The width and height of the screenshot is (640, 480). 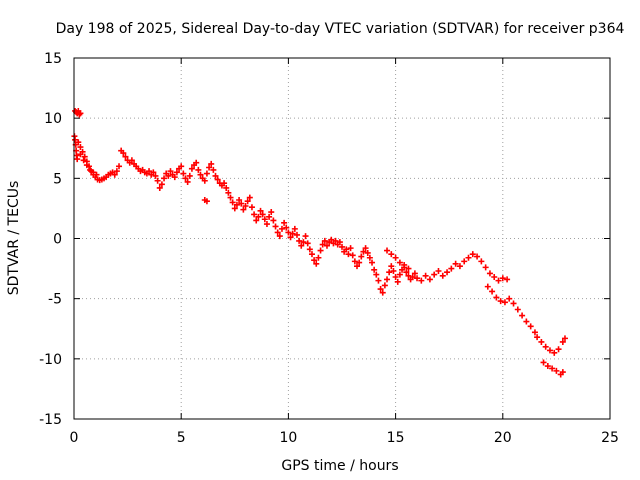 I want to click on y-tick-label: 10, so click(x=53, y=119).